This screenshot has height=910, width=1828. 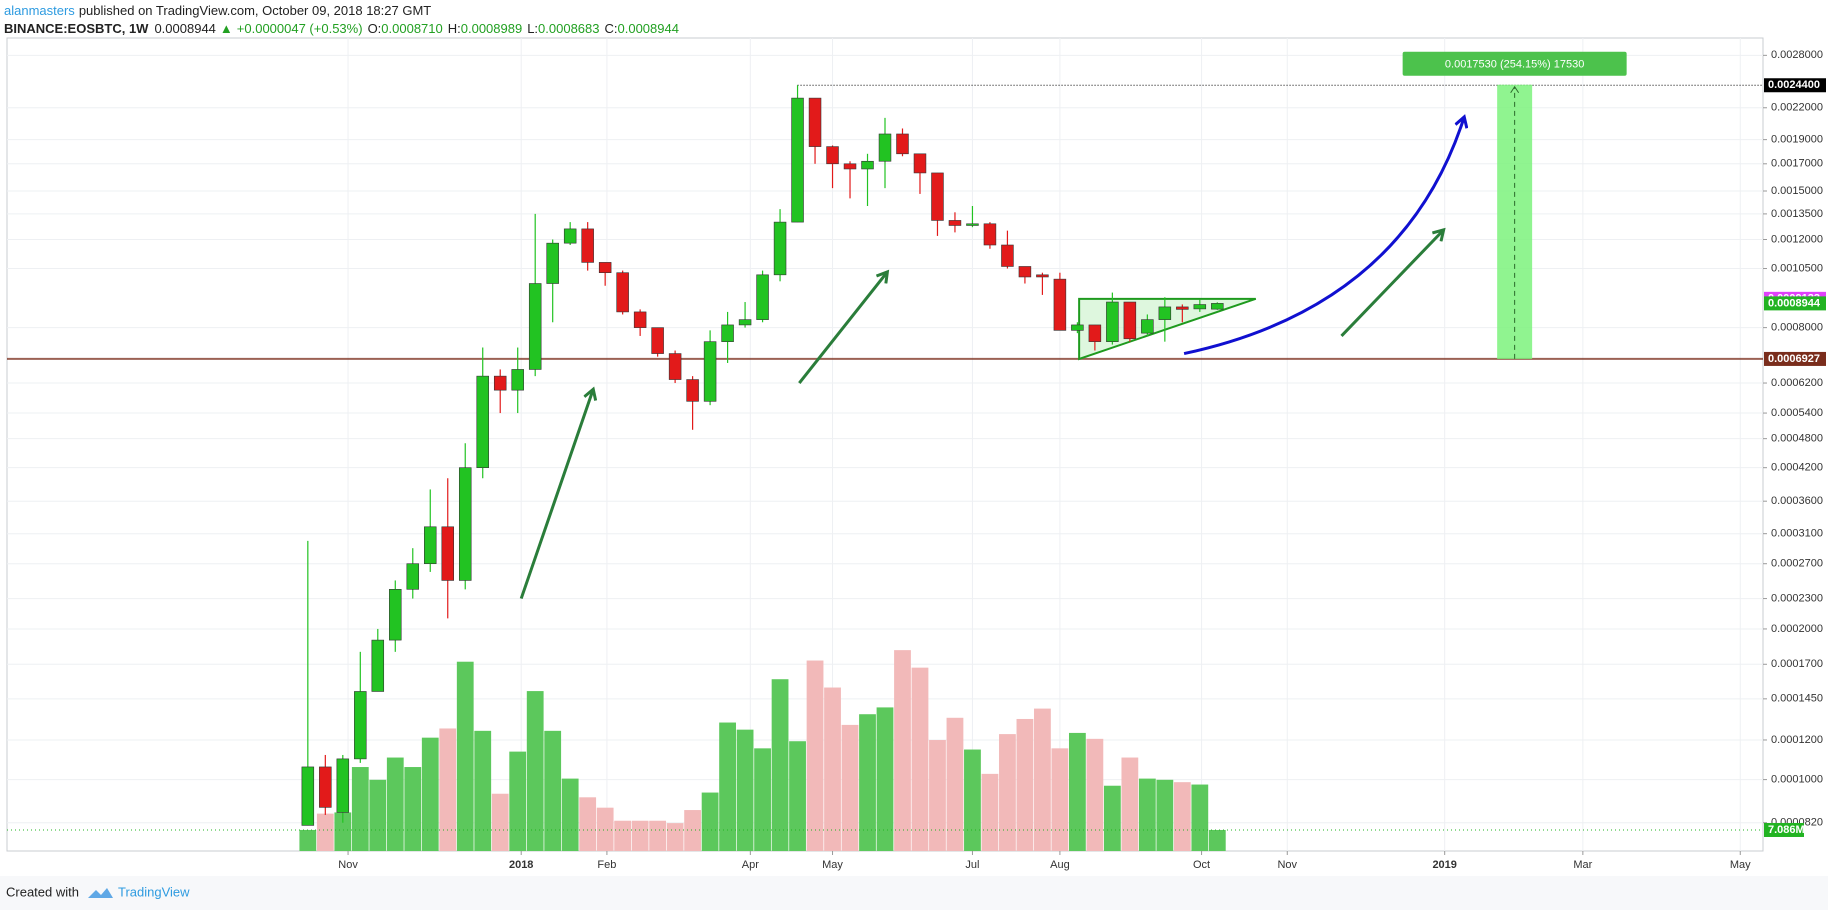 What do you see at coordinates (1786, 830) in the screenshot?
I see `volume-label: 7.086M` at bounding box center [1786, 830].